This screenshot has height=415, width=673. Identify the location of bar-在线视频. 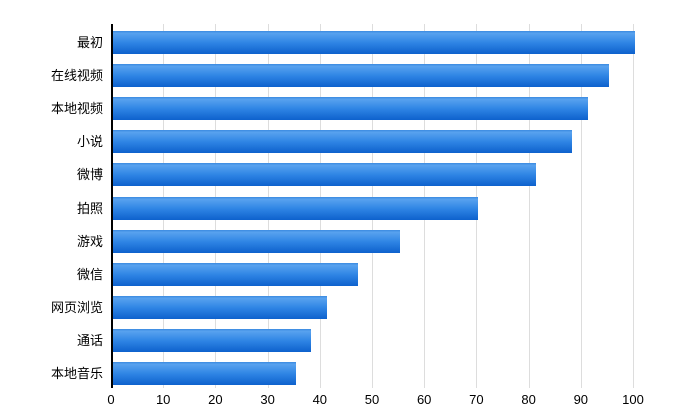
(361, 76).